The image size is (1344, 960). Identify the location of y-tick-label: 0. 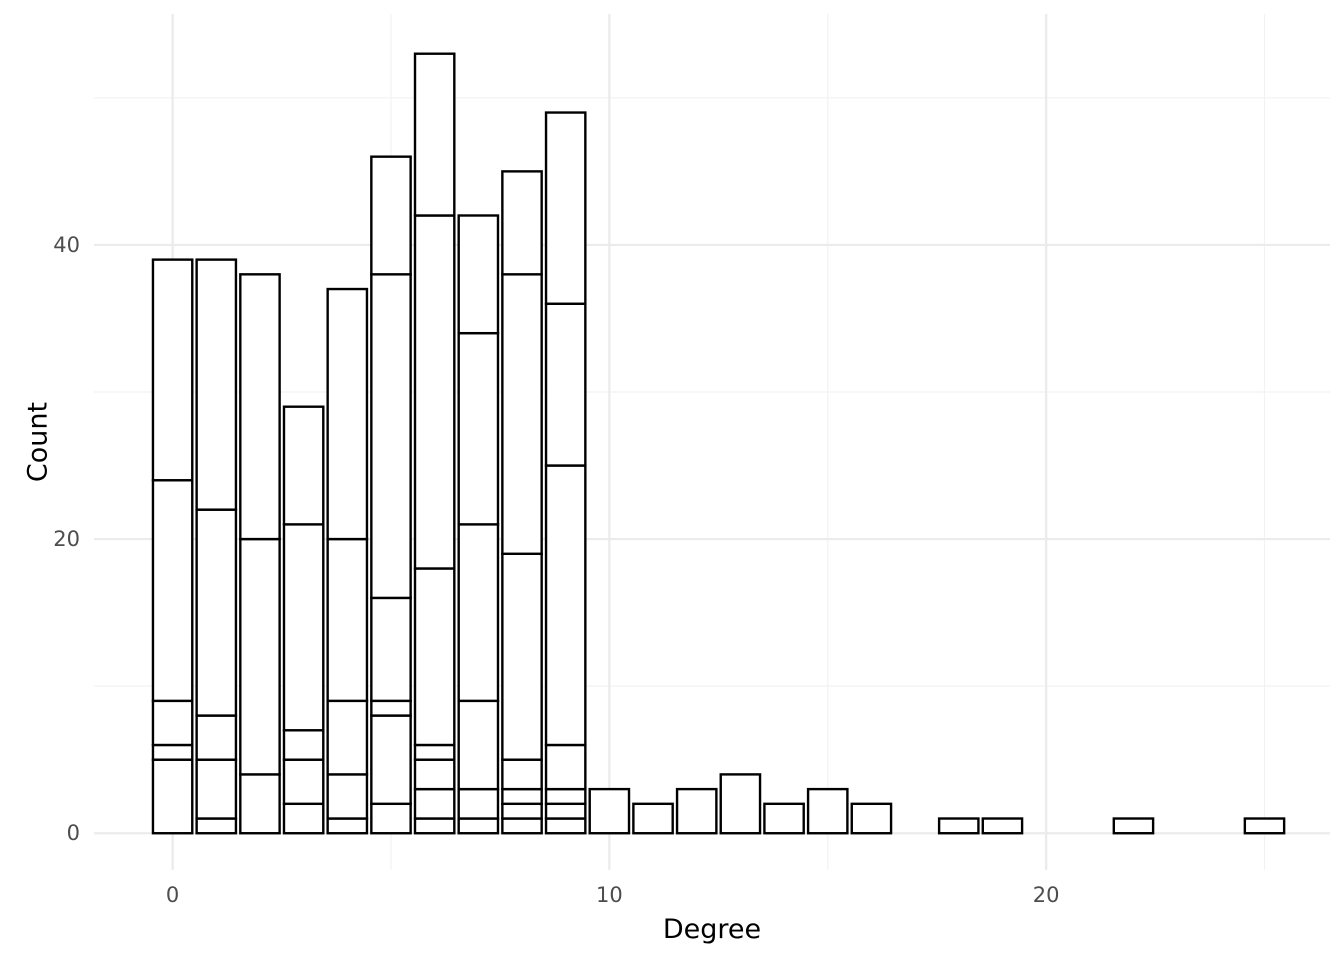
(73, 833).